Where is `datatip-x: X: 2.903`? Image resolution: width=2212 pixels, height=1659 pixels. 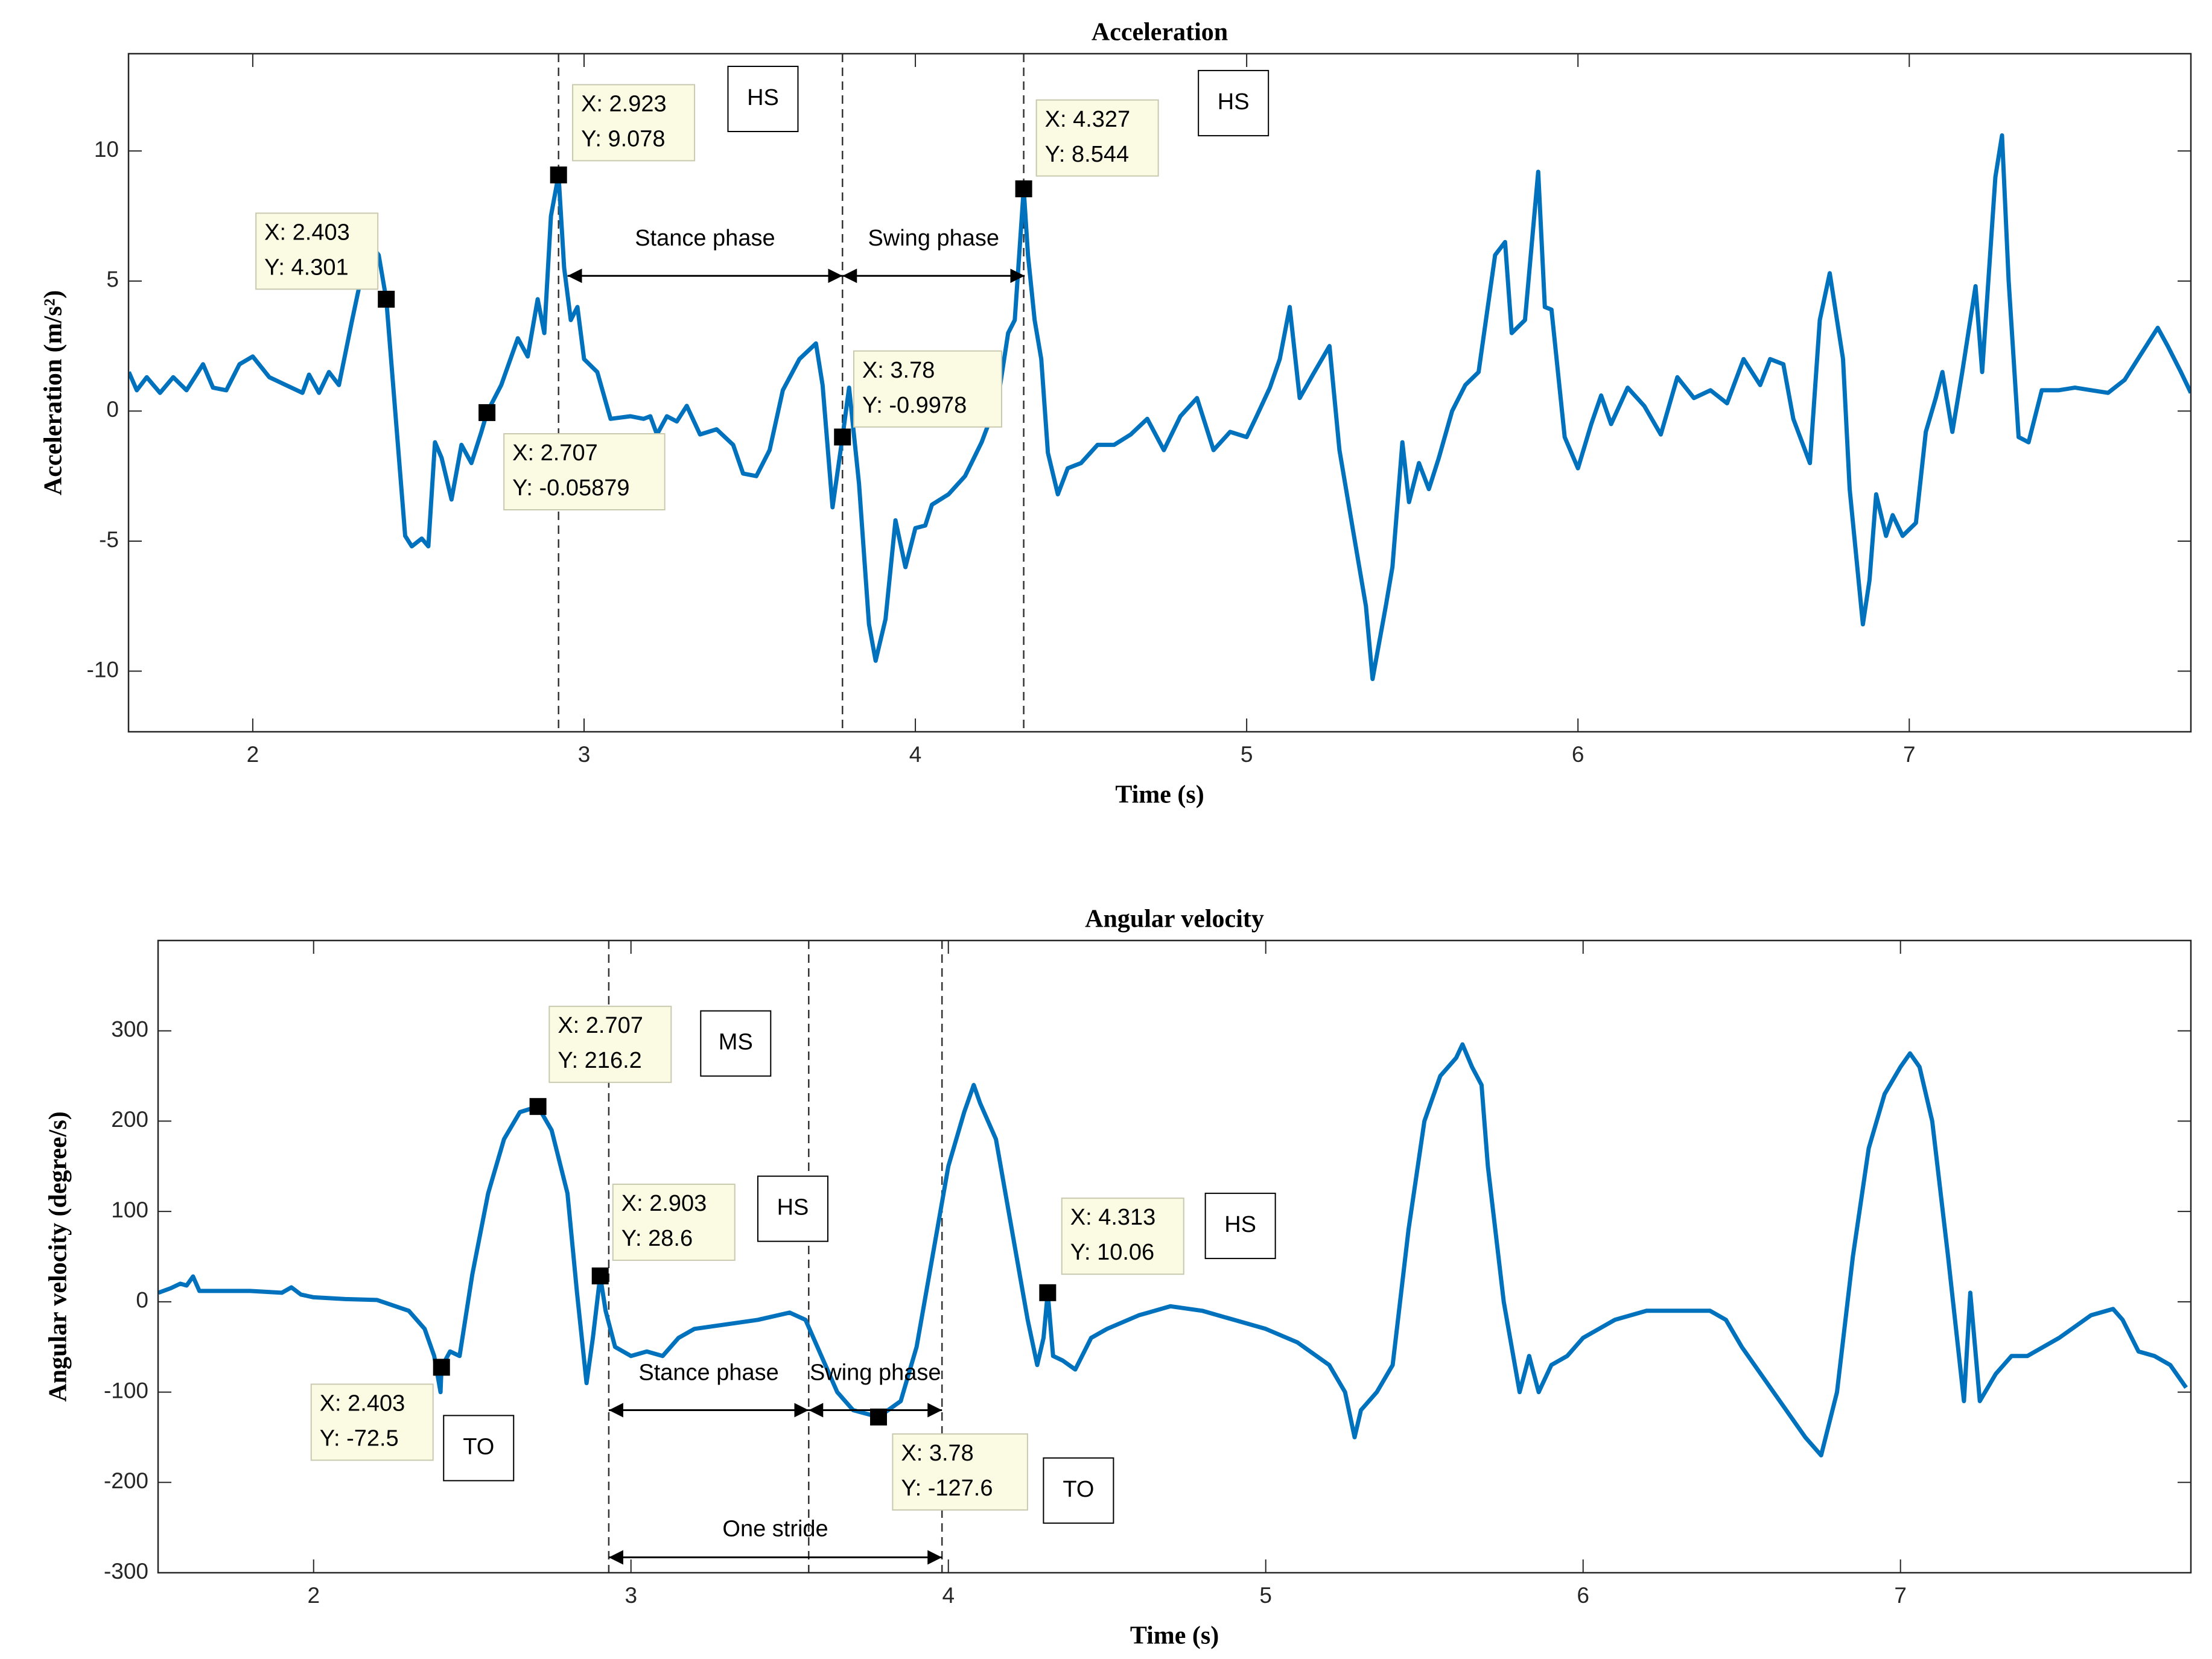
datatip-x: X: 2.903 is located at coordinates (664, 1204).